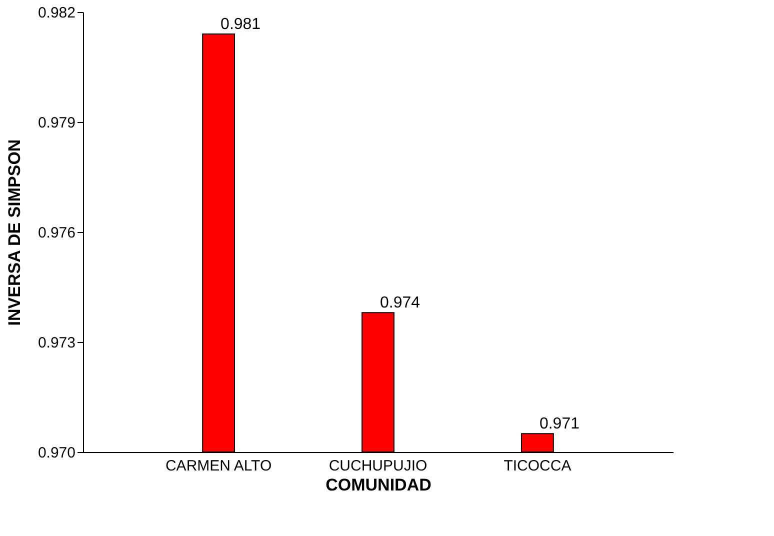  I want to click on x-tick-label: TICOCCA, so click(538, 466).